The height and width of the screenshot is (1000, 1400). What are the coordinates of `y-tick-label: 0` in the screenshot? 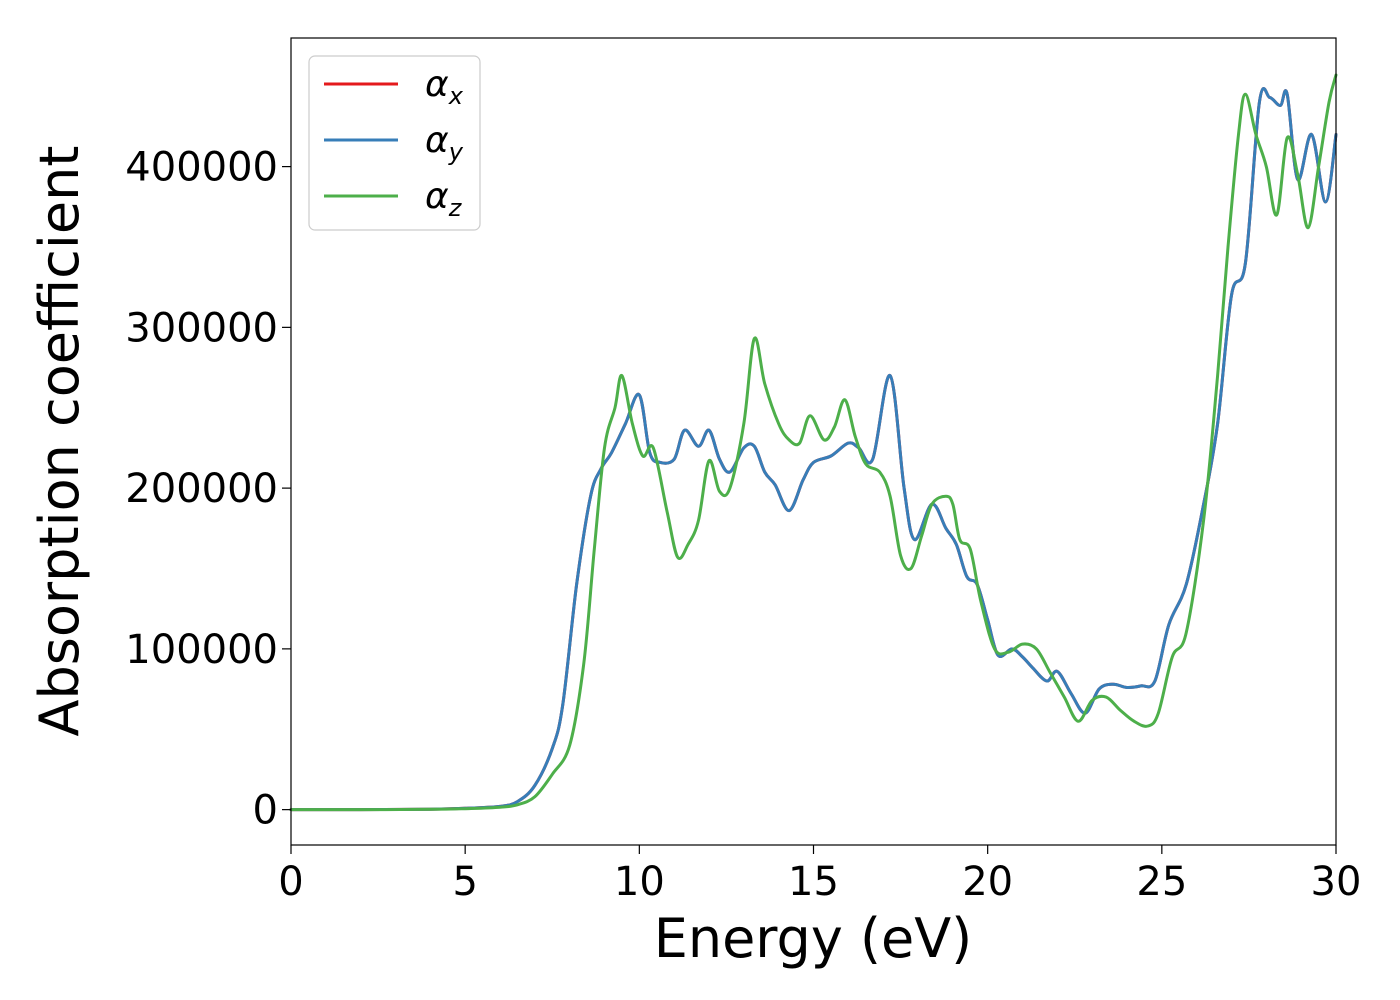 It's located at (265, 811).